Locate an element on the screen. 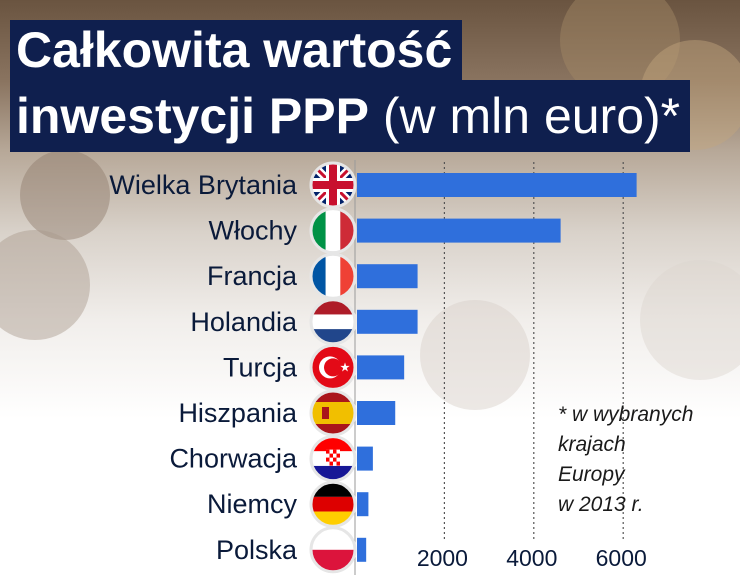 Image resolution: width=740 pixels, height=582 pixels. x-tick-label: 2000 is located at coordinates (442, 558).